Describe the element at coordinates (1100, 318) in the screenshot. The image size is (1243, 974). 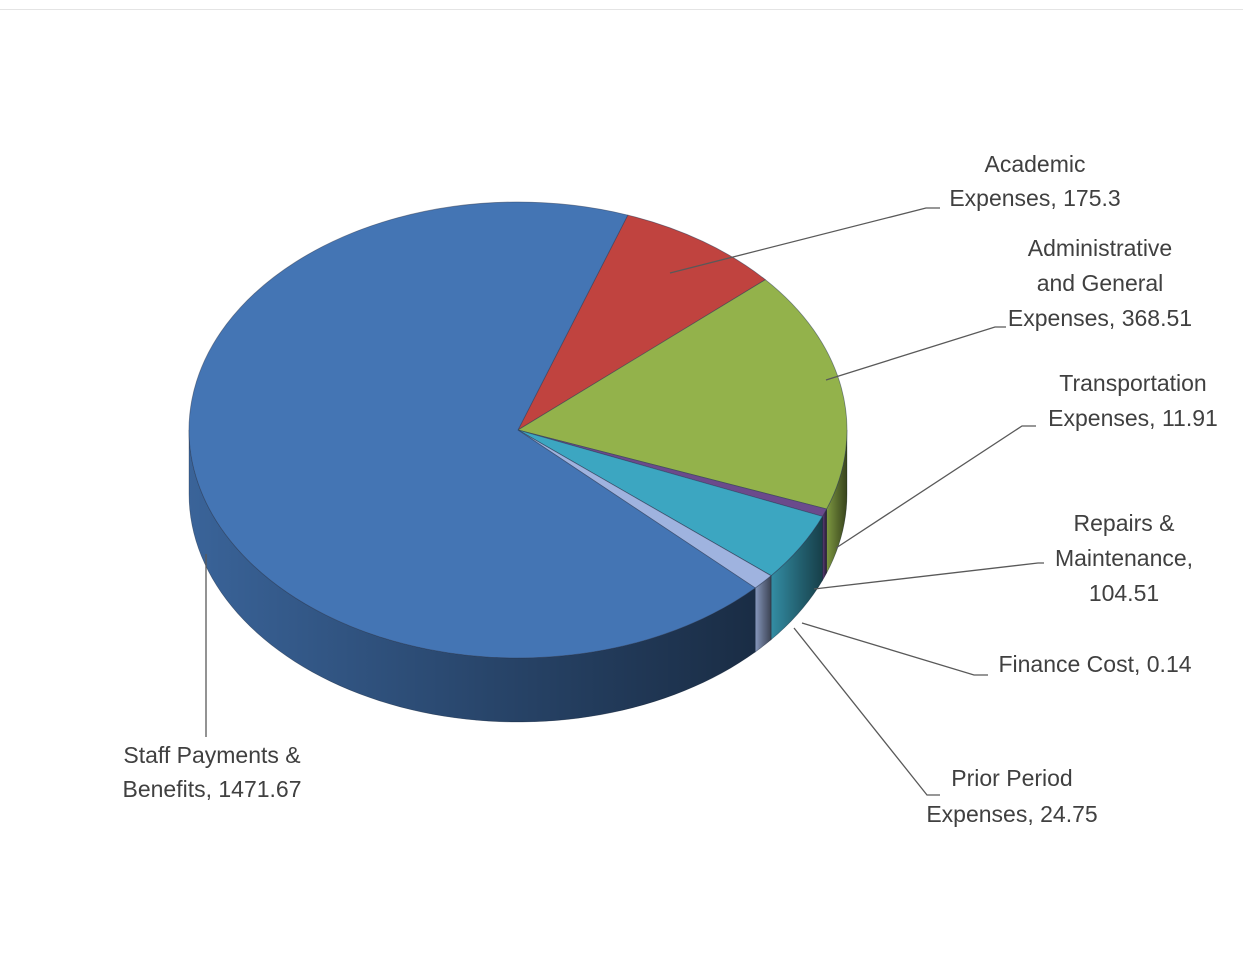
I see `slice-label-line: Expenses, 368.51` at that location.